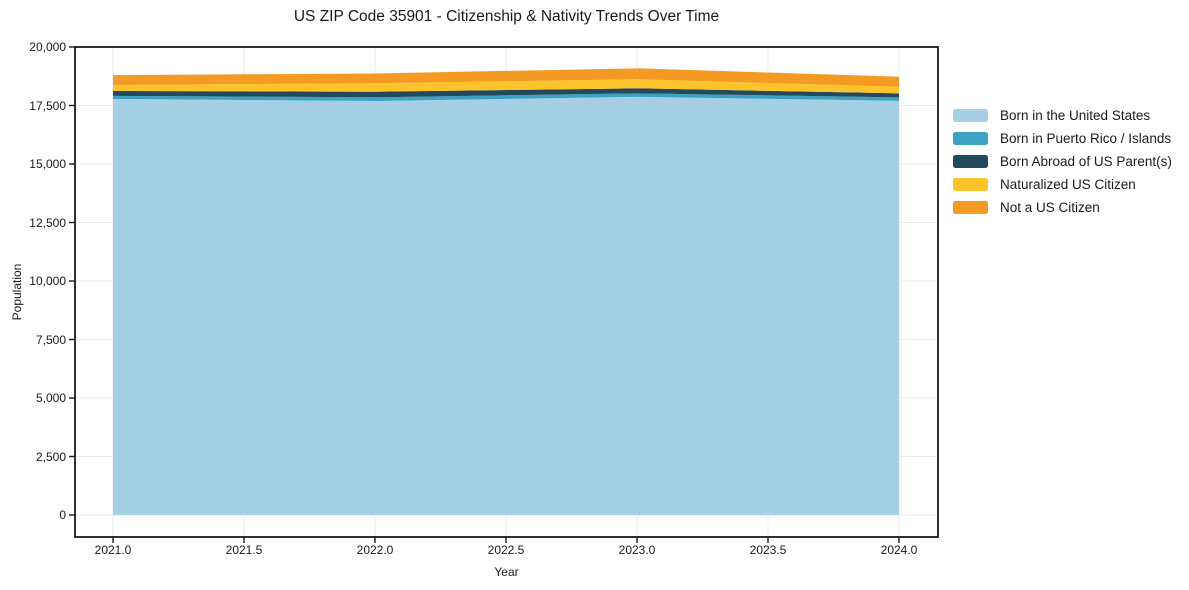  What do you see at coordinates (375, 550) in the screenshot?
I see `x-tick-label: 2022.0` at bounding box center [375, 550].